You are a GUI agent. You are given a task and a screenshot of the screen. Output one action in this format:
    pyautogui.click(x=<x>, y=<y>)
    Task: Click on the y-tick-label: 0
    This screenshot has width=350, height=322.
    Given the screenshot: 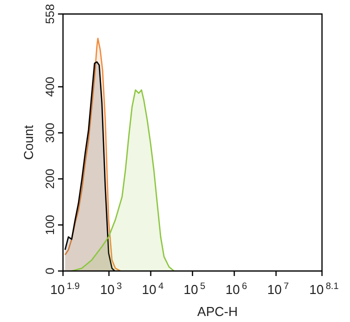 What is the action you would take?
    pyautogui.click(x=50, y=270)
    